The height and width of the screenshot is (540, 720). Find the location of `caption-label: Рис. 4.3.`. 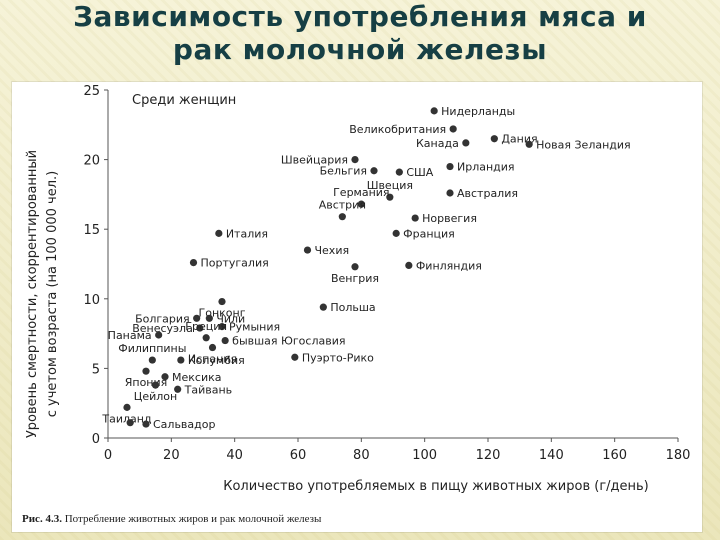

caption-label: Рис. 4.3. is located at coordinates (42, 519).